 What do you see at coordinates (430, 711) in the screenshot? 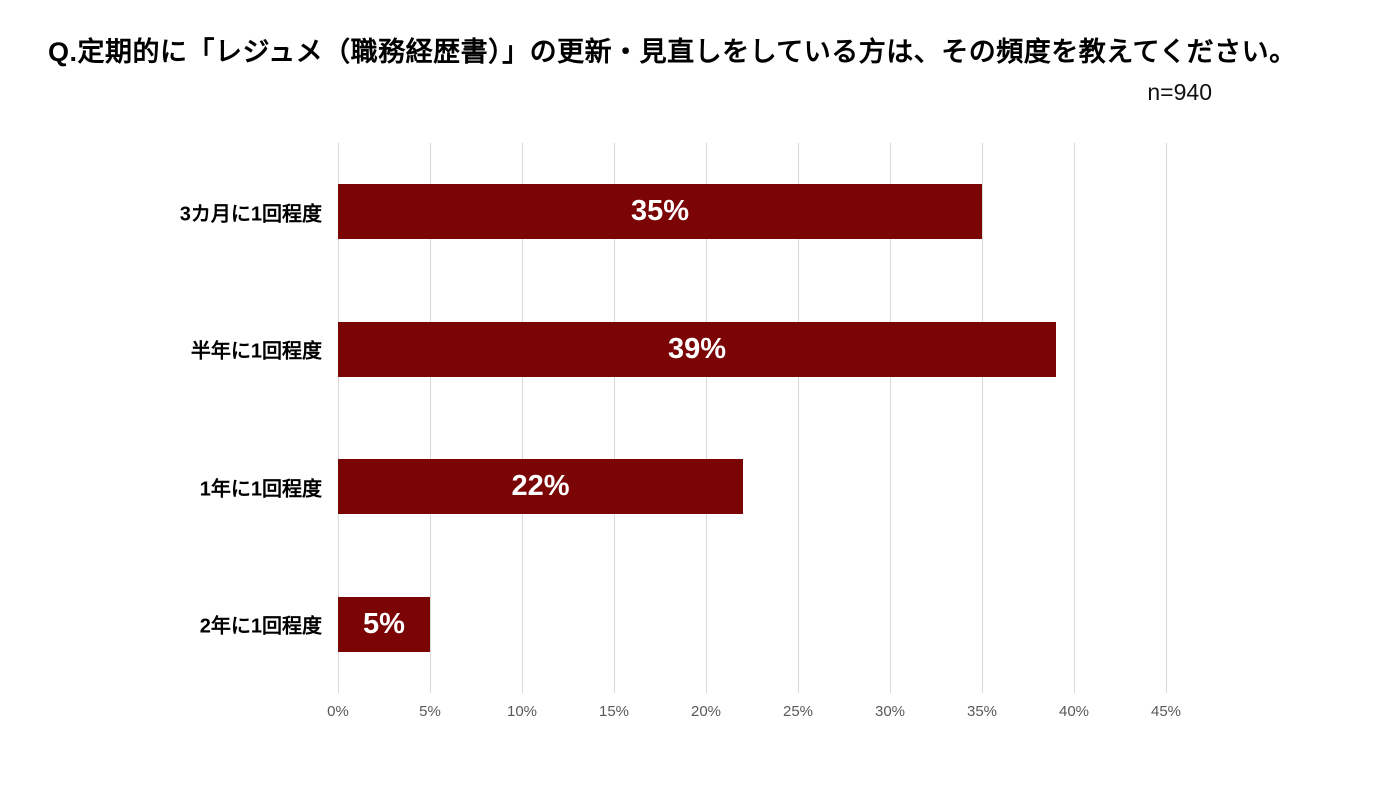
I see `x-tick-label: 5%` at bounding box center [430, 711].